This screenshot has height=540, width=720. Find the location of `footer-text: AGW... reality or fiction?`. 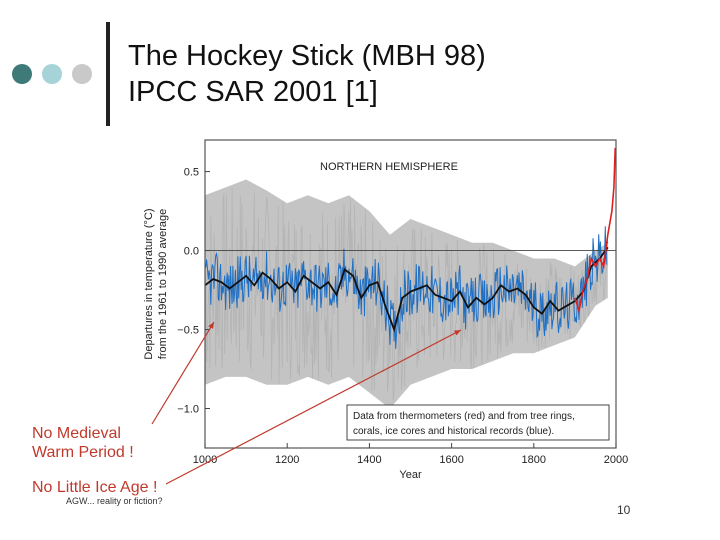

footer-text: AGW... reality or fiction? is located at coordinates (114, 501).